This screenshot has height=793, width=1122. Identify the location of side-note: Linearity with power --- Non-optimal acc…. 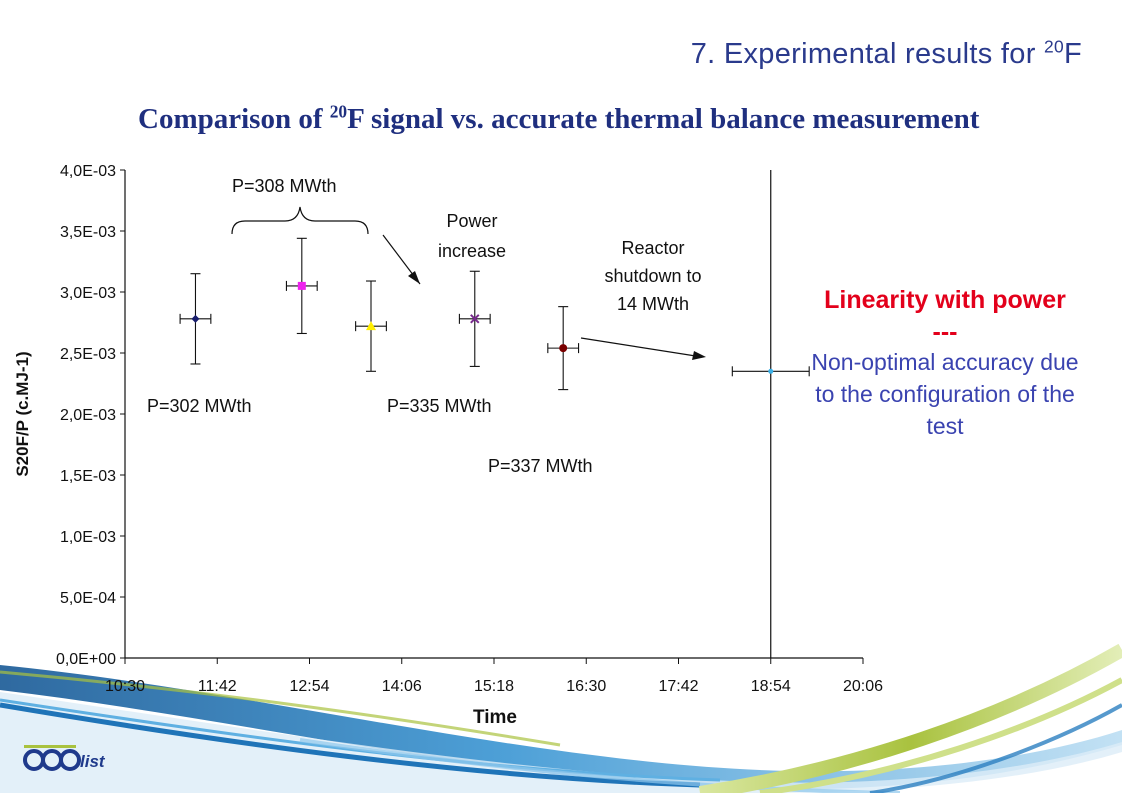
(945, 362).